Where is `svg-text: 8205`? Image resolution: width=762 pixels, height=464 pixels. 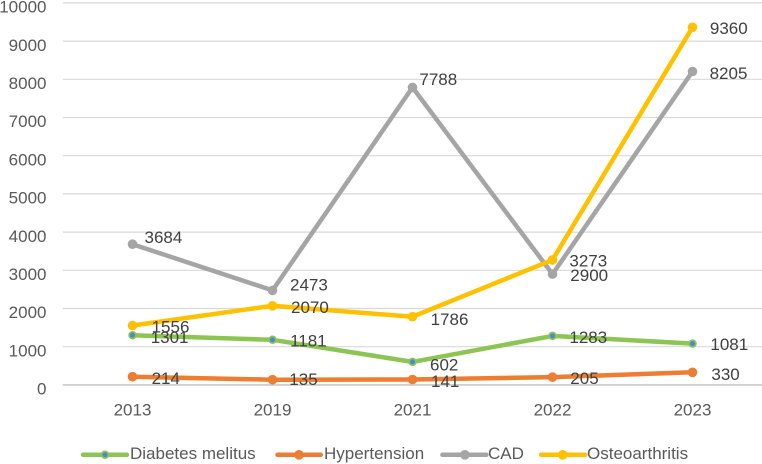
svg-text: 8205 is located at coordinates (729, 73).